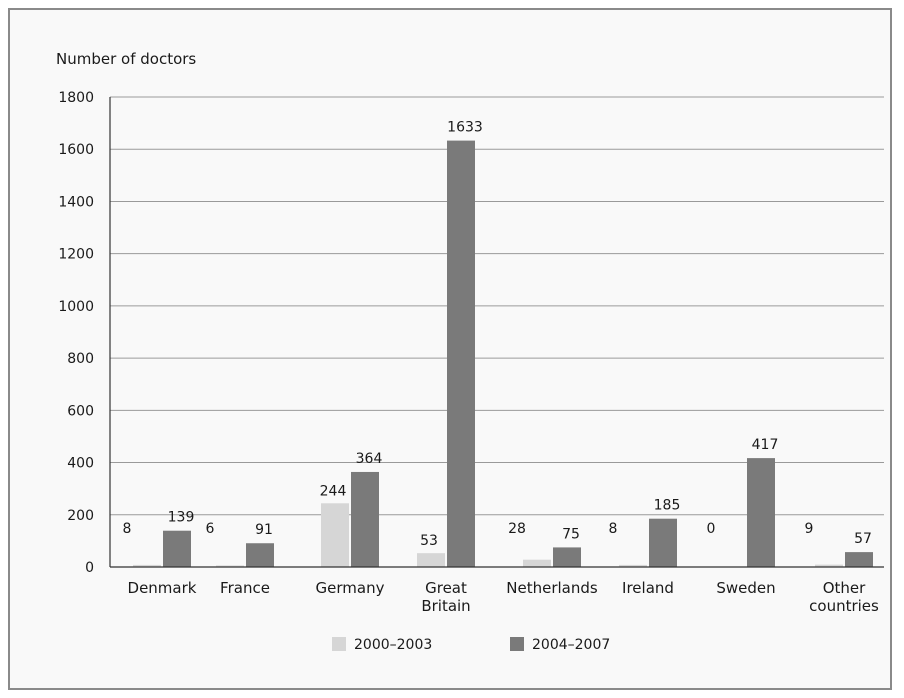 The height and width of the screenshot is (698, 904). What do you see at coordinates (517, 529) in the screenshot?
I see `data-label: 28` at bounding box center [517, 529].